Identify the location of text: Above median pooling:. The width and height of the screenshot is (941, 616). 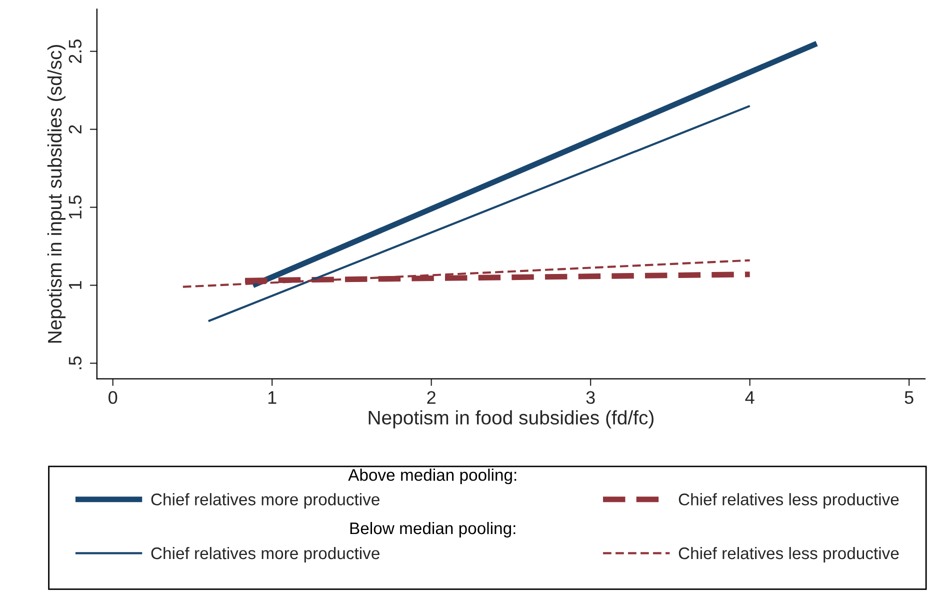
(432, 476).